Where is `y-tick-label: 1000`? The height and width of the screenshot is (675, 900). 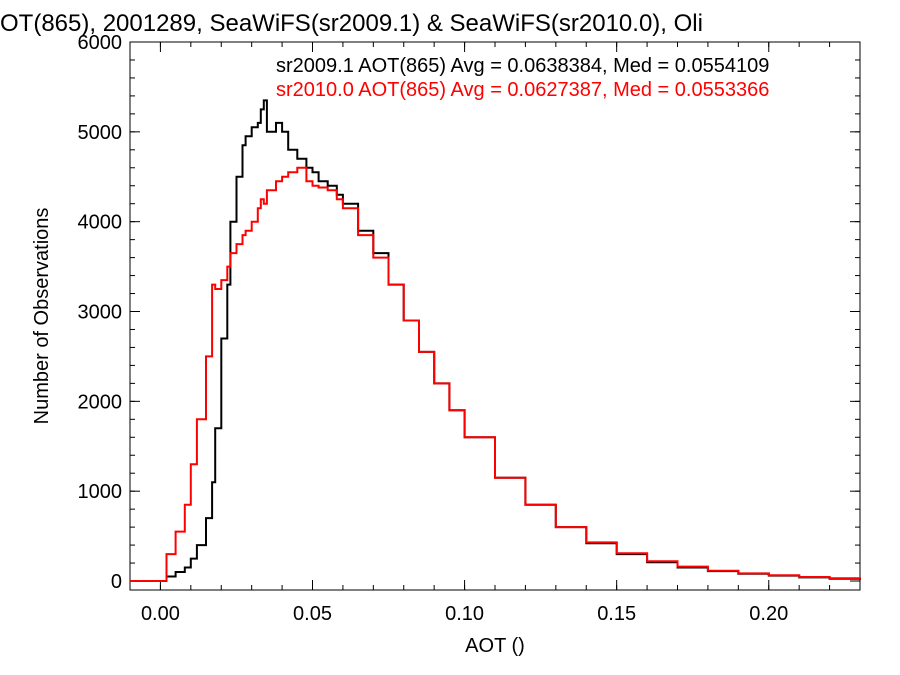 y-tick-label: 1000 is located at coordinates (100, 492).